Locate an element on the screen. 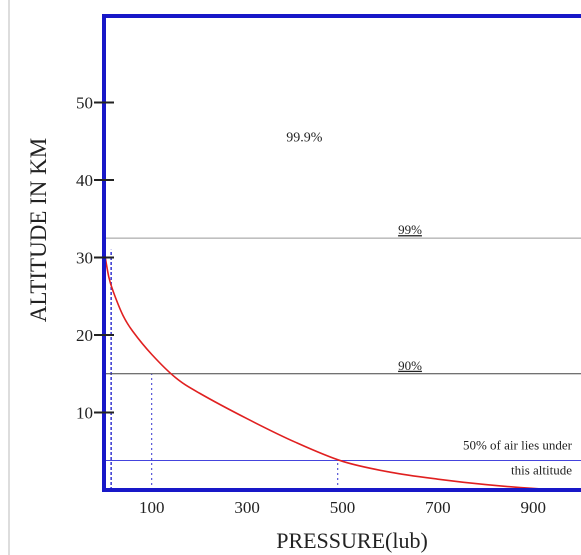 Image resolution: width=581 pixels, height=555 pixels. reference-label-1: 99% is located at coordinates (410, 229).